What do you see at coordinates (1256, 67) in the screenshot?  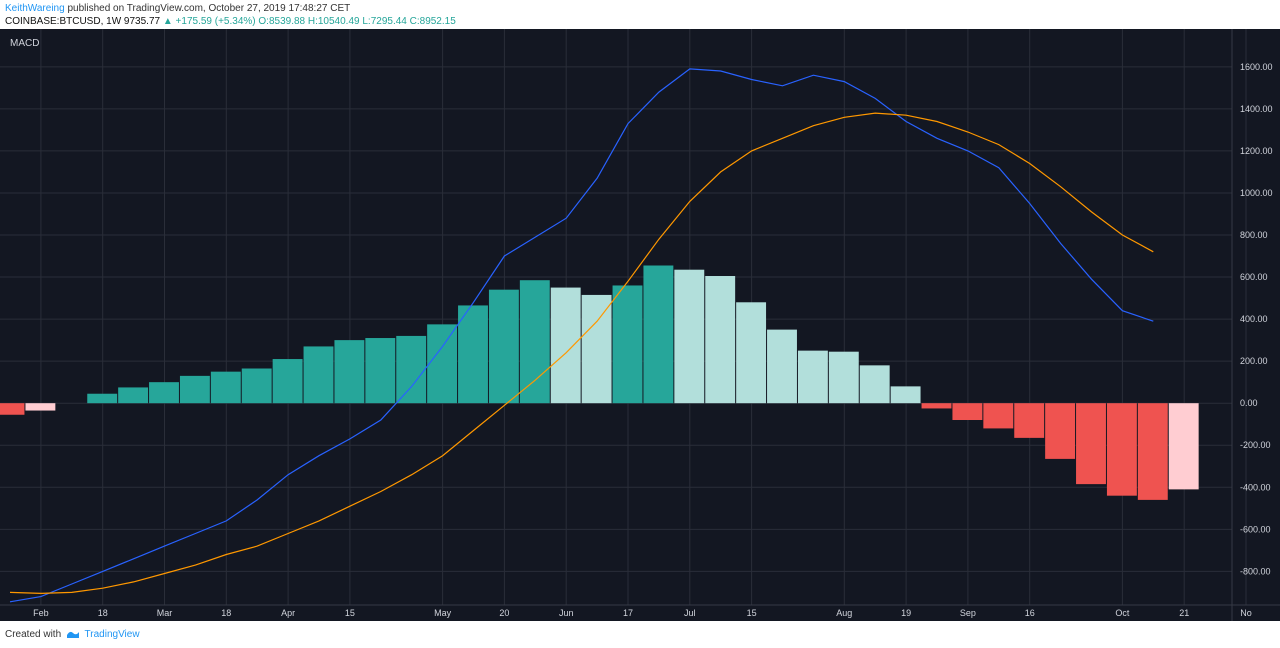 I see `y-tick-label: 1600.00` at bounding box center [1256, 67].